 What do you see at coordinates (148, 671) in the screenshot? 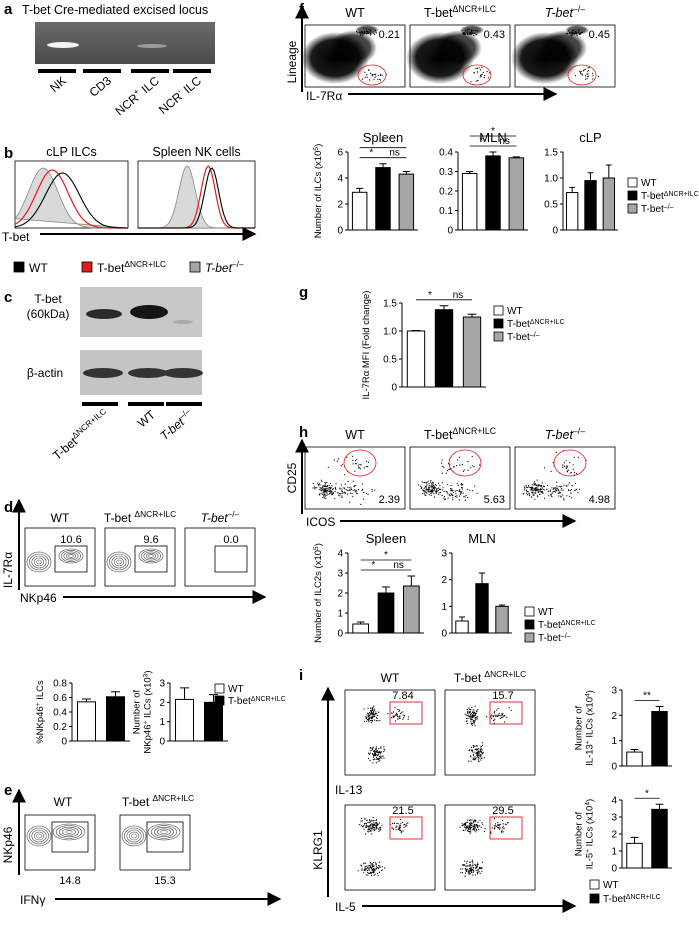
I see `text-part: )` at bounding box center [148, 671].